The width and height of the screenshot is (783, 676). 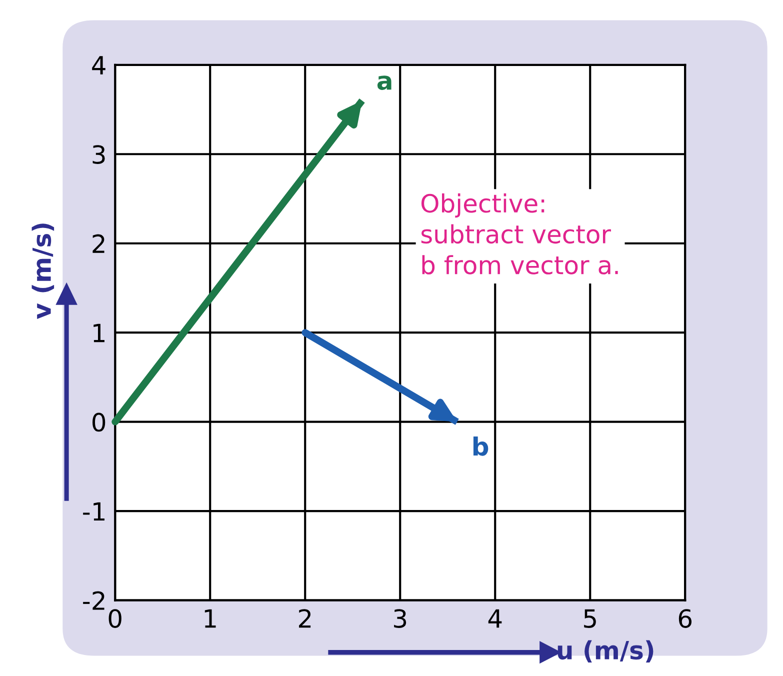 I want to click on series-label: a, so click(x=384, y=83).